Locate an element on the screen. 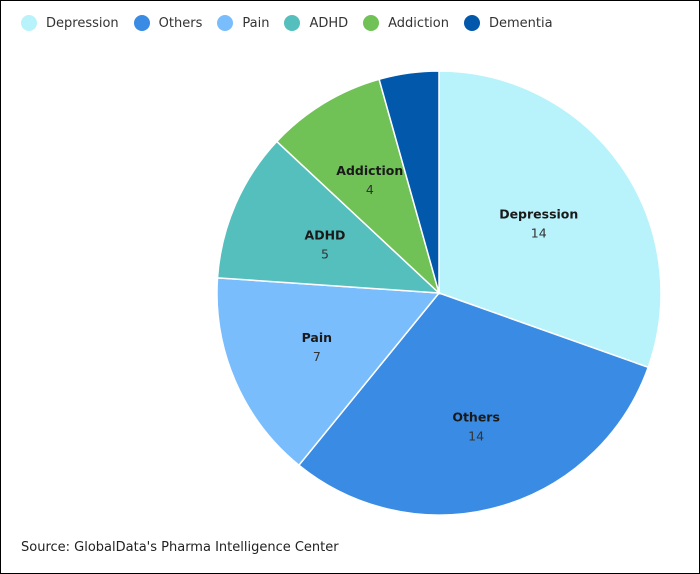  legend-item-others: Others is located at coordinates (168, 23).